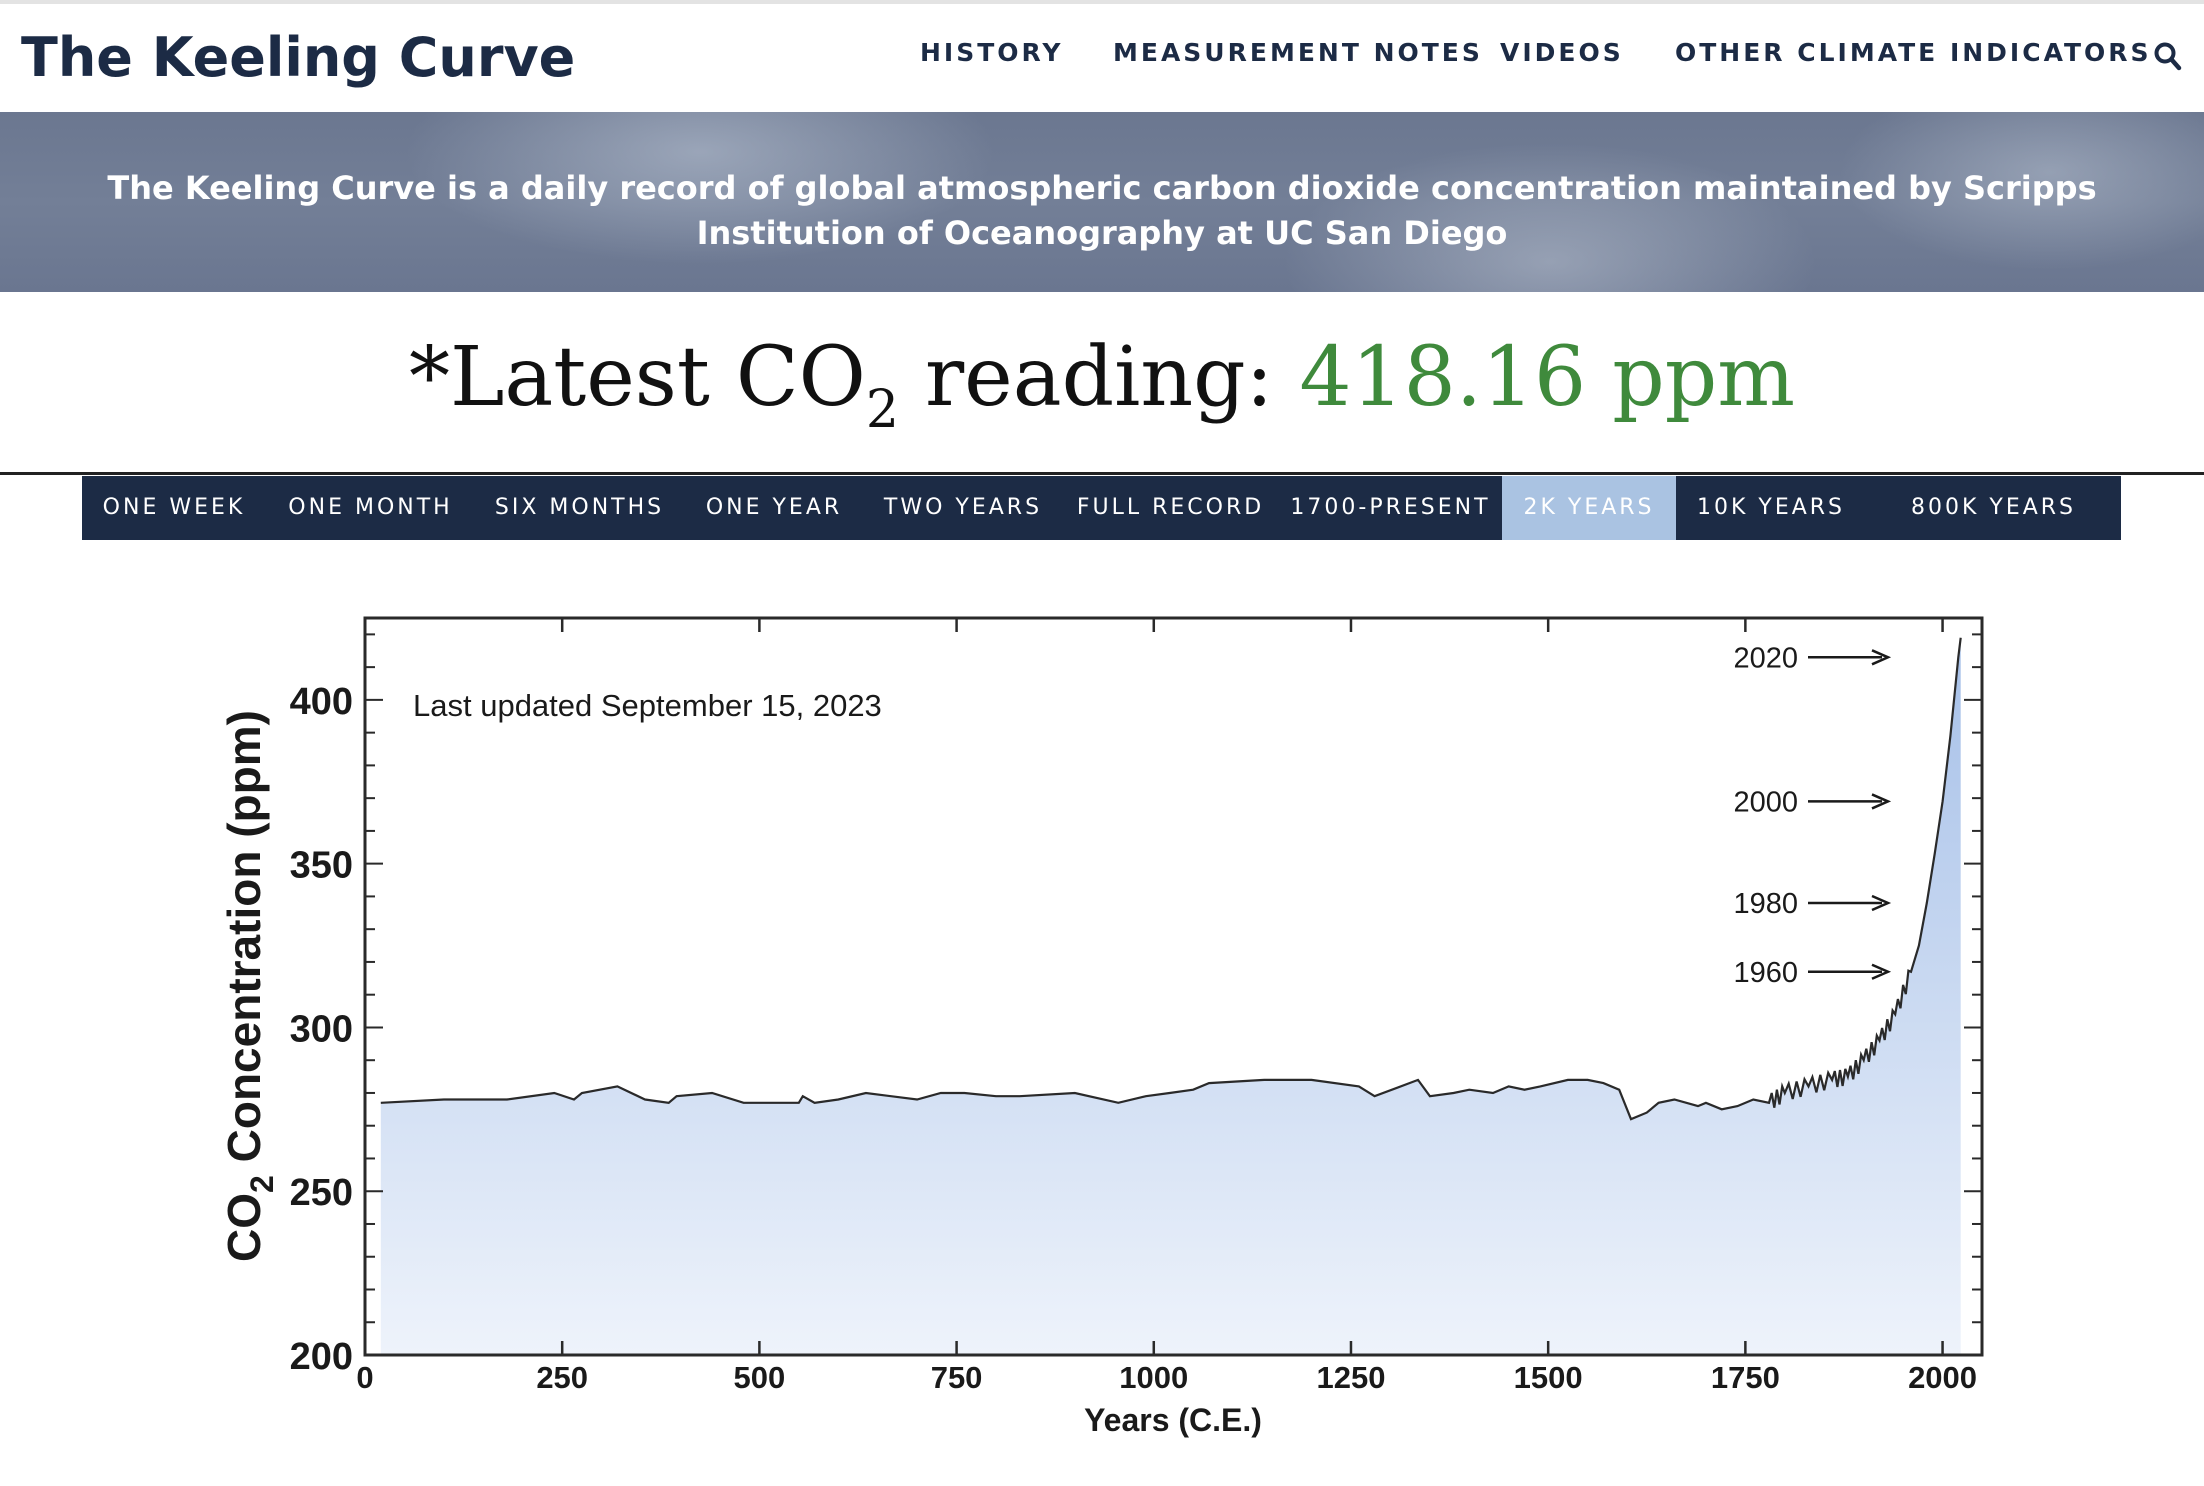  I want to click on year-arrow-label: 2000, so click(1765, 802).